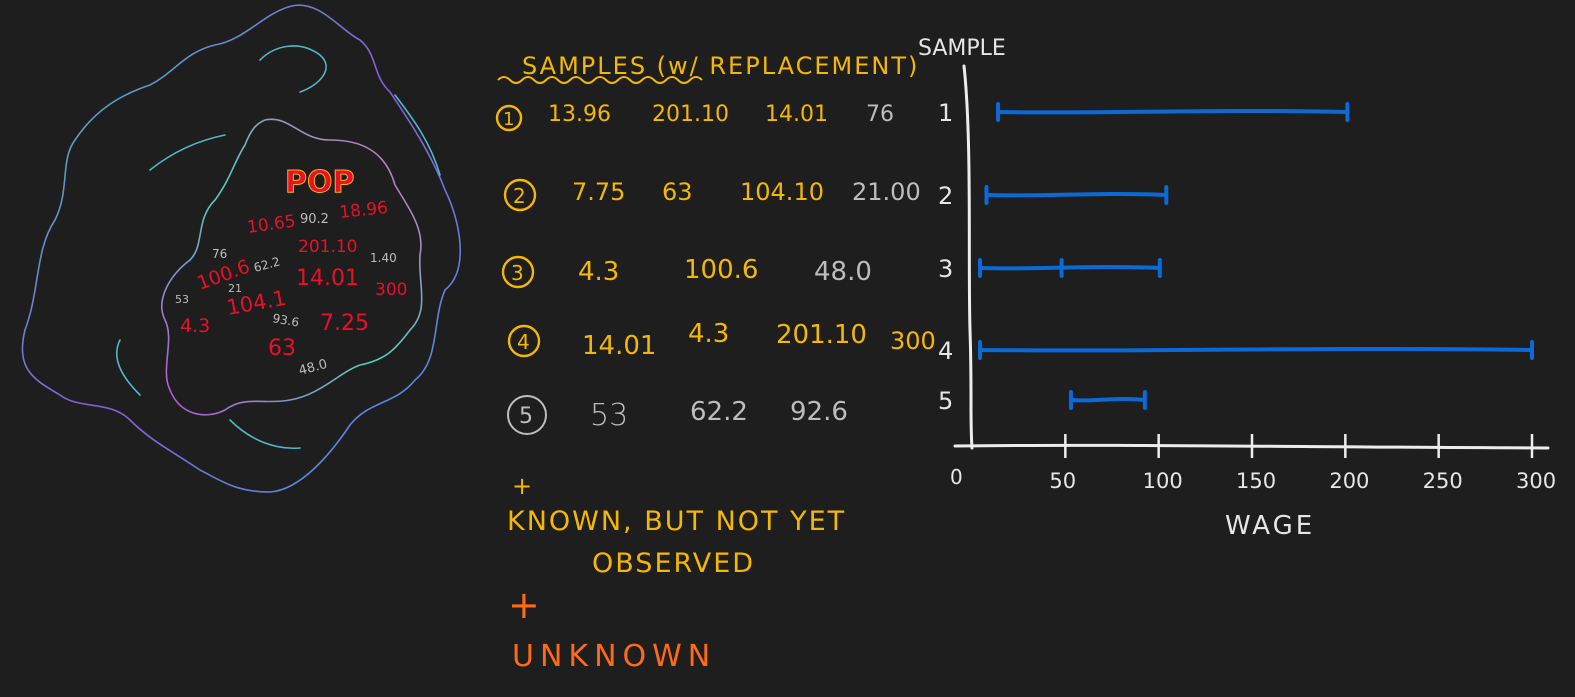  What do you see at coordinates (945, 113) in the screenshot?
I see `y-category-label: 1` at bounding box center [945, 113].